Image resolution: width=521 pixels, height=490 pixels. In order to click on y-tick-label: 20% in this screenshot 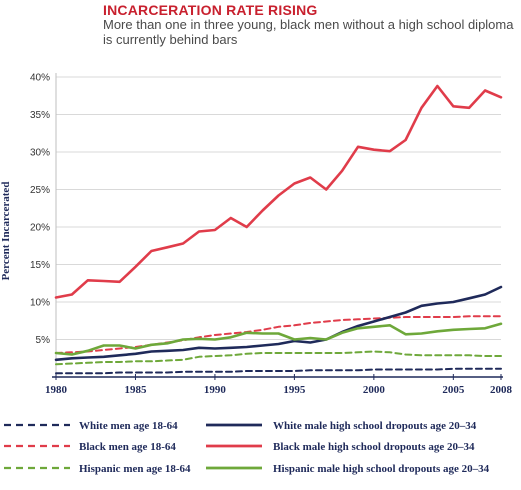, I will do `click(40, 228)`.